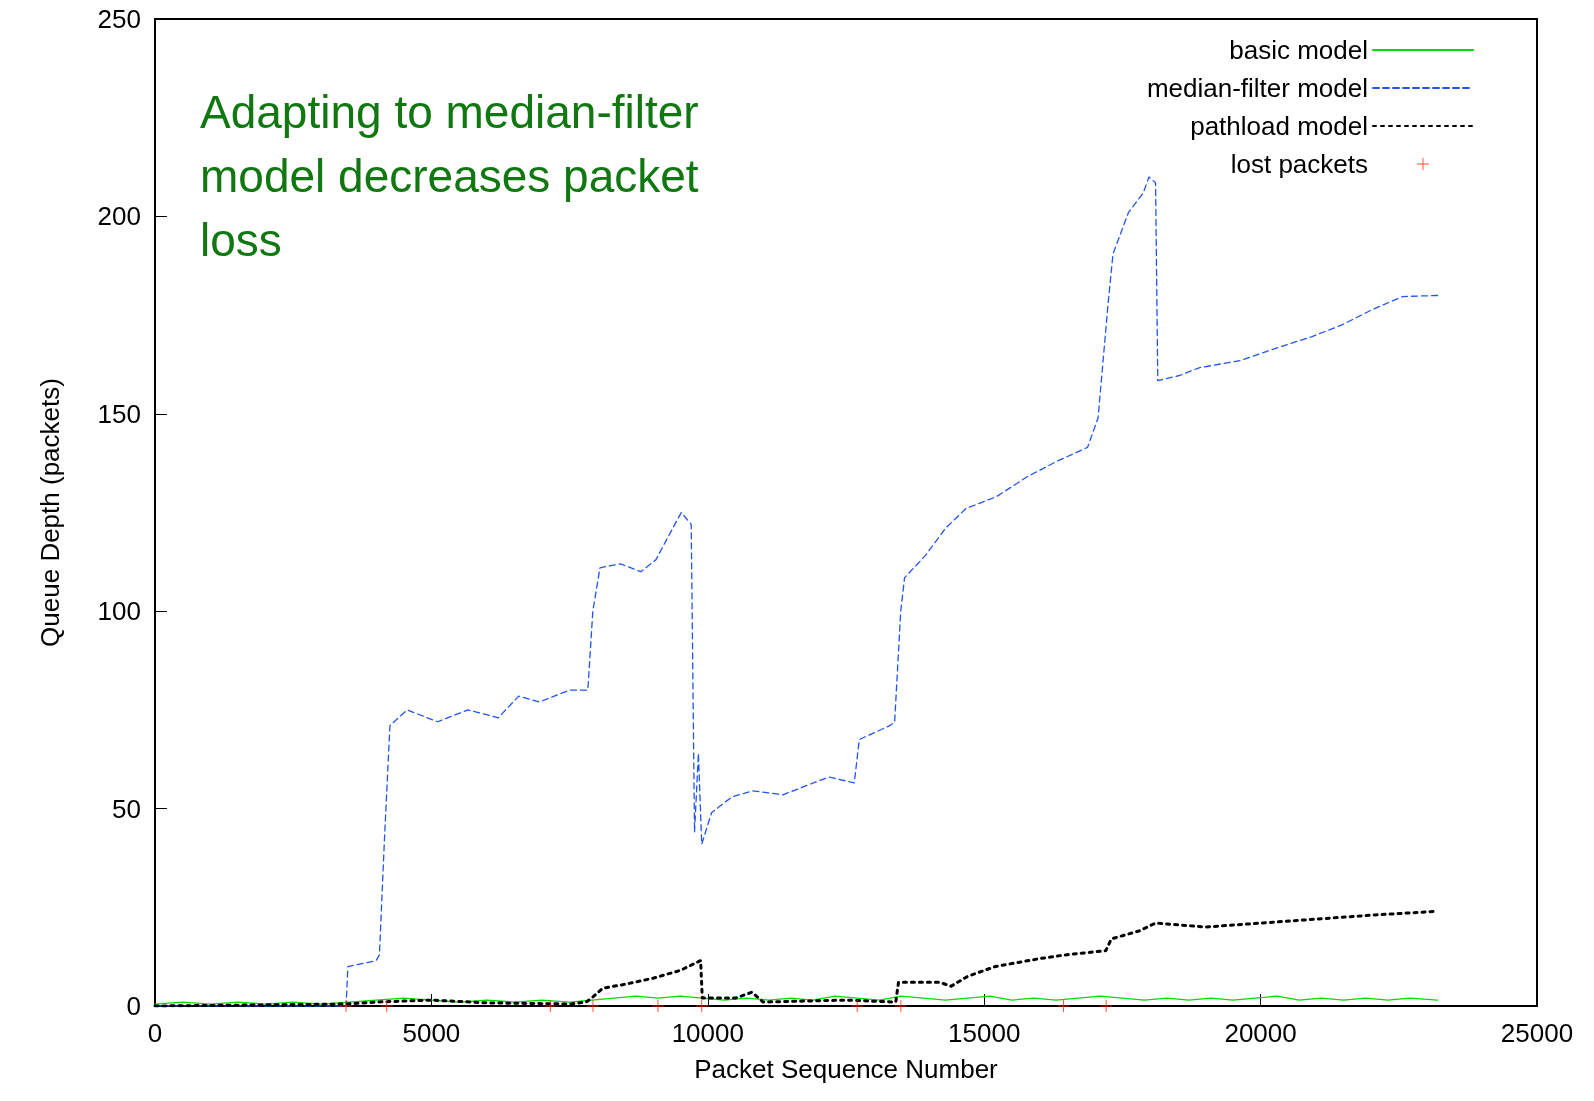  Describe the element at coordinates (1299, 164) in the screenshot. I see `legend-label: lost packets` at that location.